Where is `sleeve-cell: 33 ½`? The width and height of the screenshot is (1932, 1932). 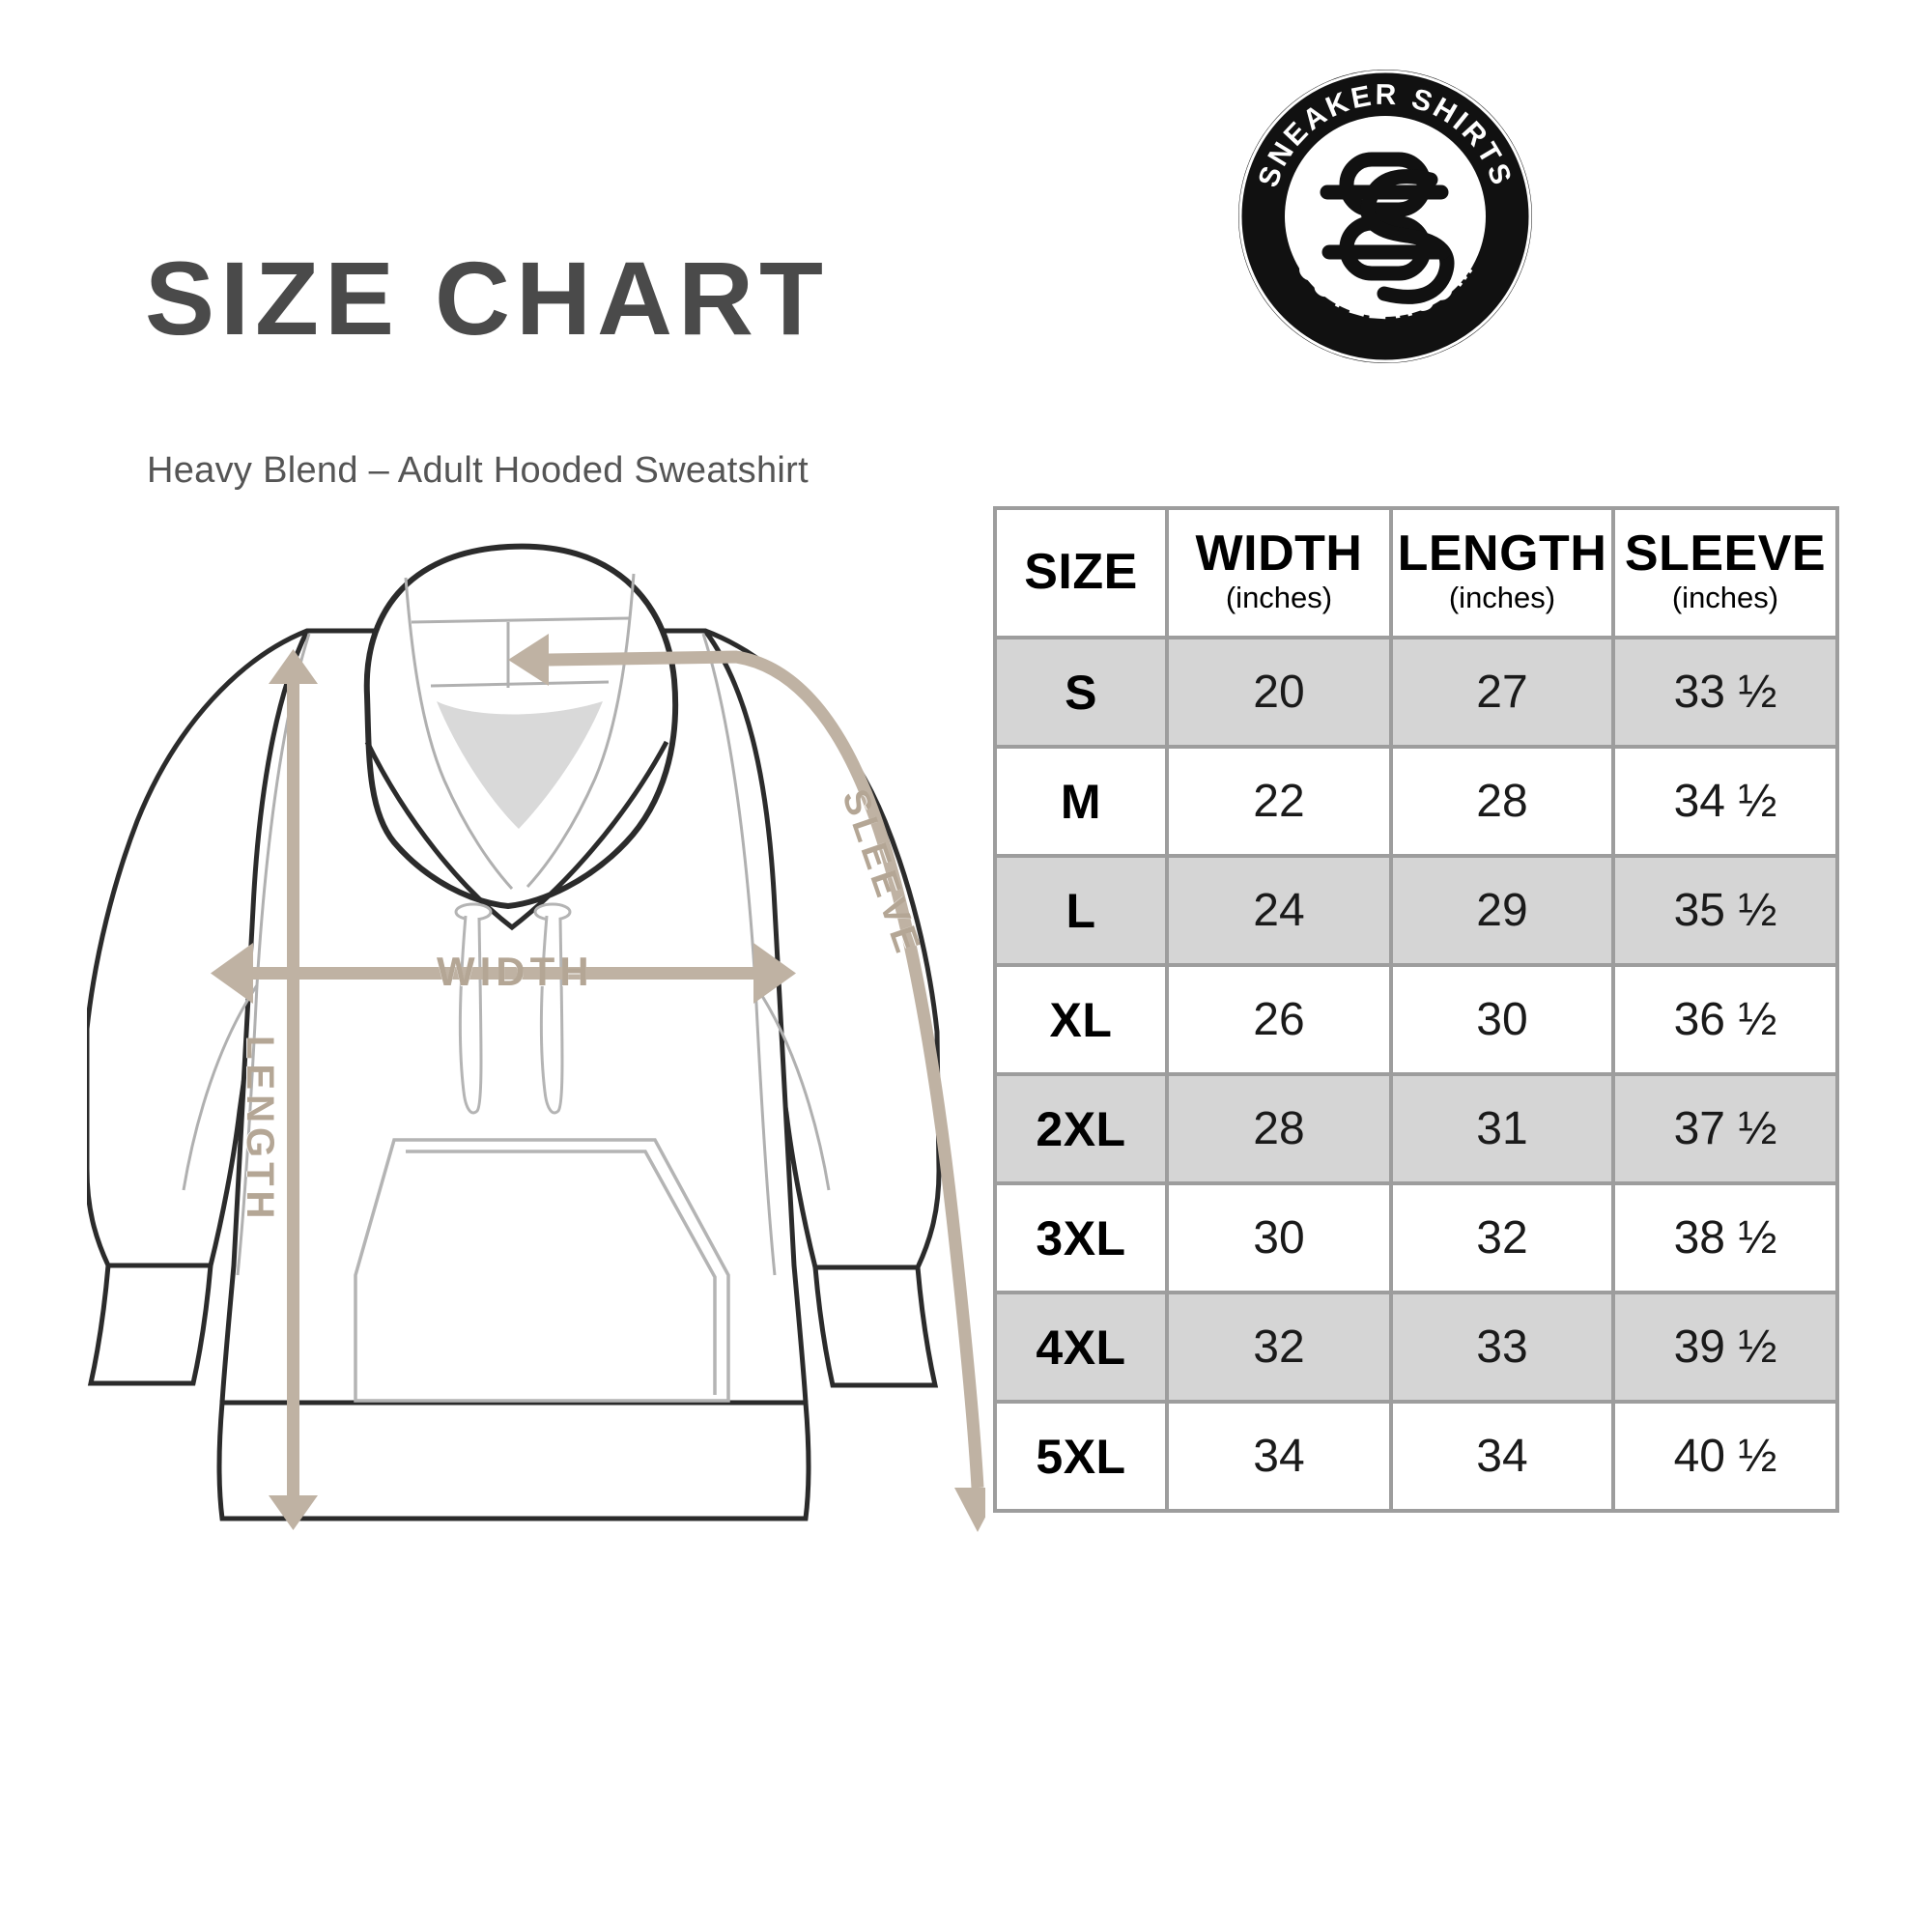 sleeve-cell: 33 ½ is located at coordinates (1725, 692).